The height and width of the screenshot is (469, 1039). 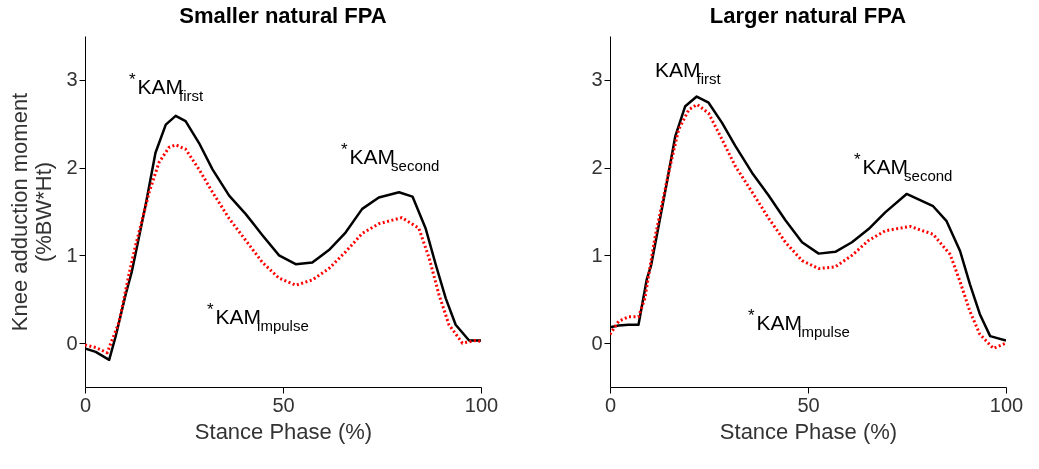 What do you see at coordinates (283, 15) in the screenshot?
I see `chart-title: Smaller natural FPA` at bounding box center [283, 15].